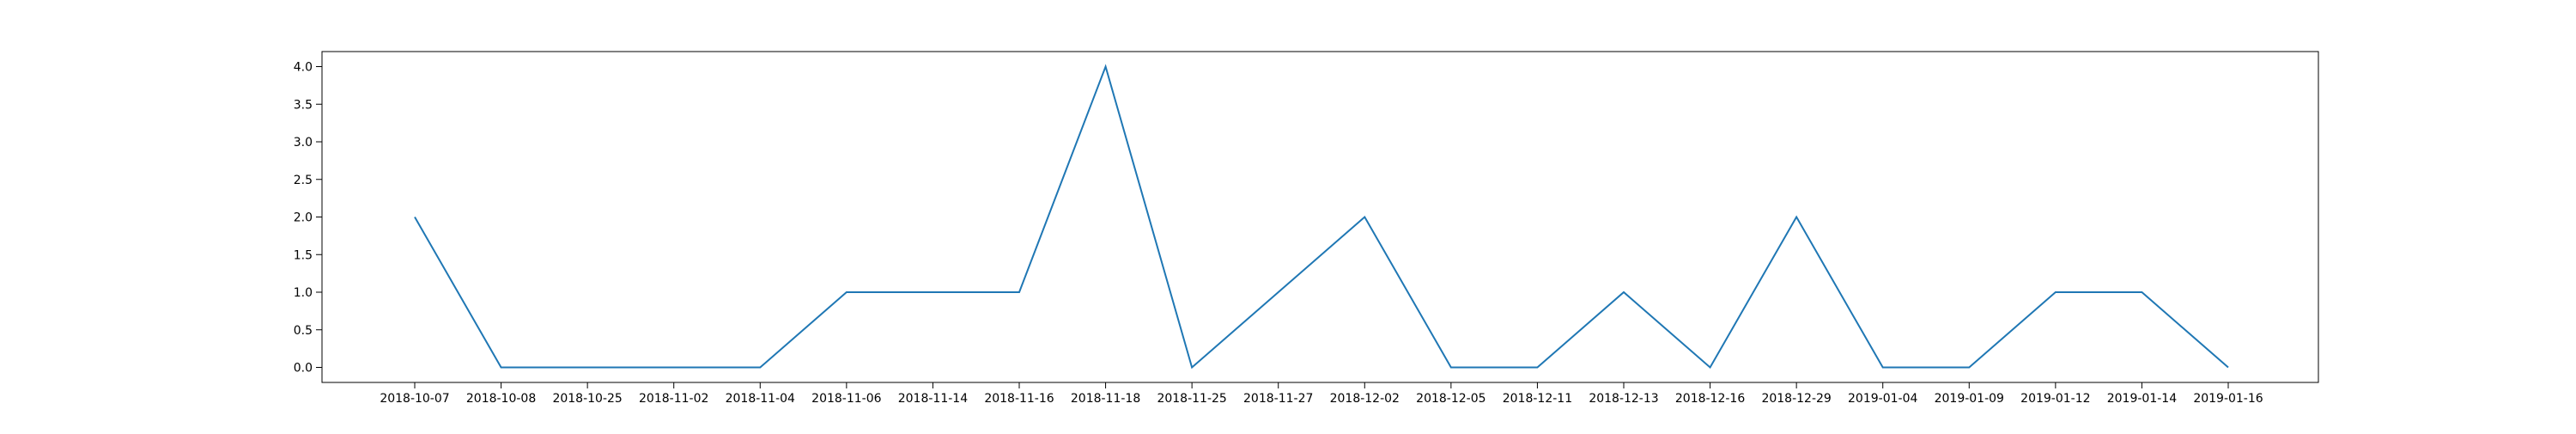 The width and height of the screenshot is (2576, 434). I want to click on x-tick-label: 2018-11-04, so click(760, 399).